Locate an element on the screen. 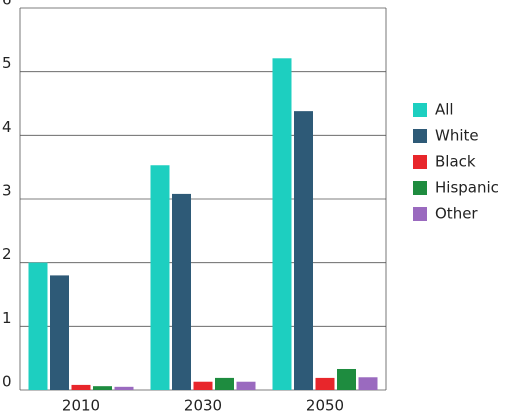  x-tick-label: 2030 is located at coordinates (203, 406).